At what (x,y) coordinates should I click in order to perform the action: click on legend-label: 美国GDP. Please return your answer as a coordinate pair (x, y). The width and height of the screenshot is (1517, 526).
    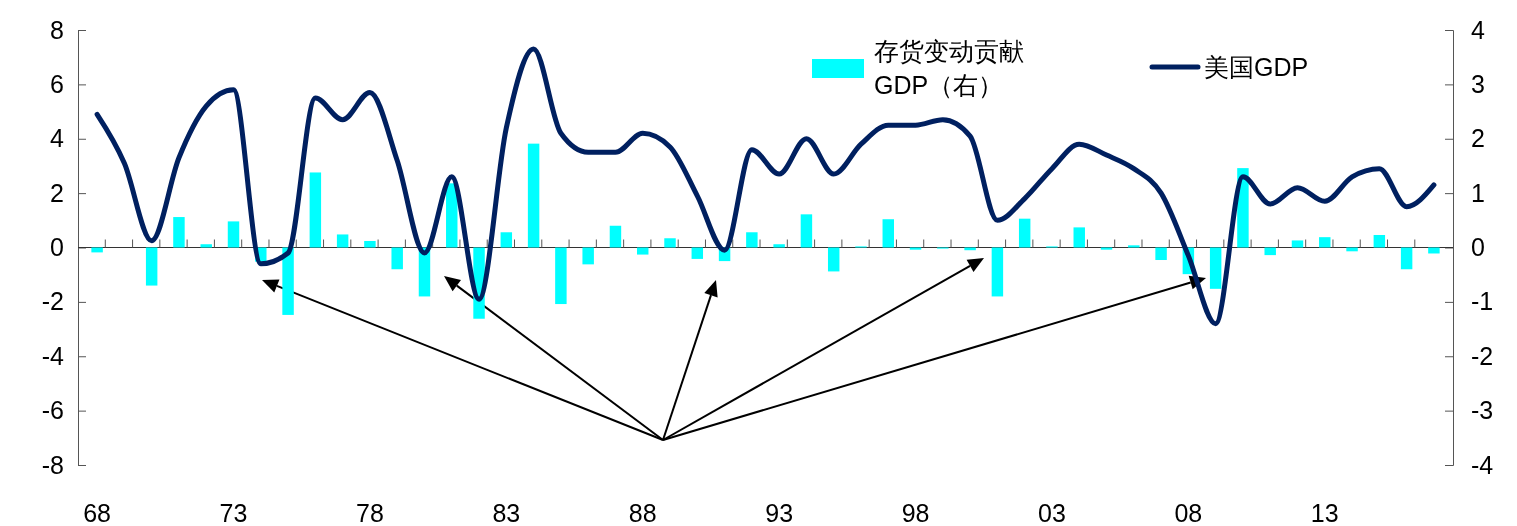
    Looking at the image, I should click on (1256, 67).